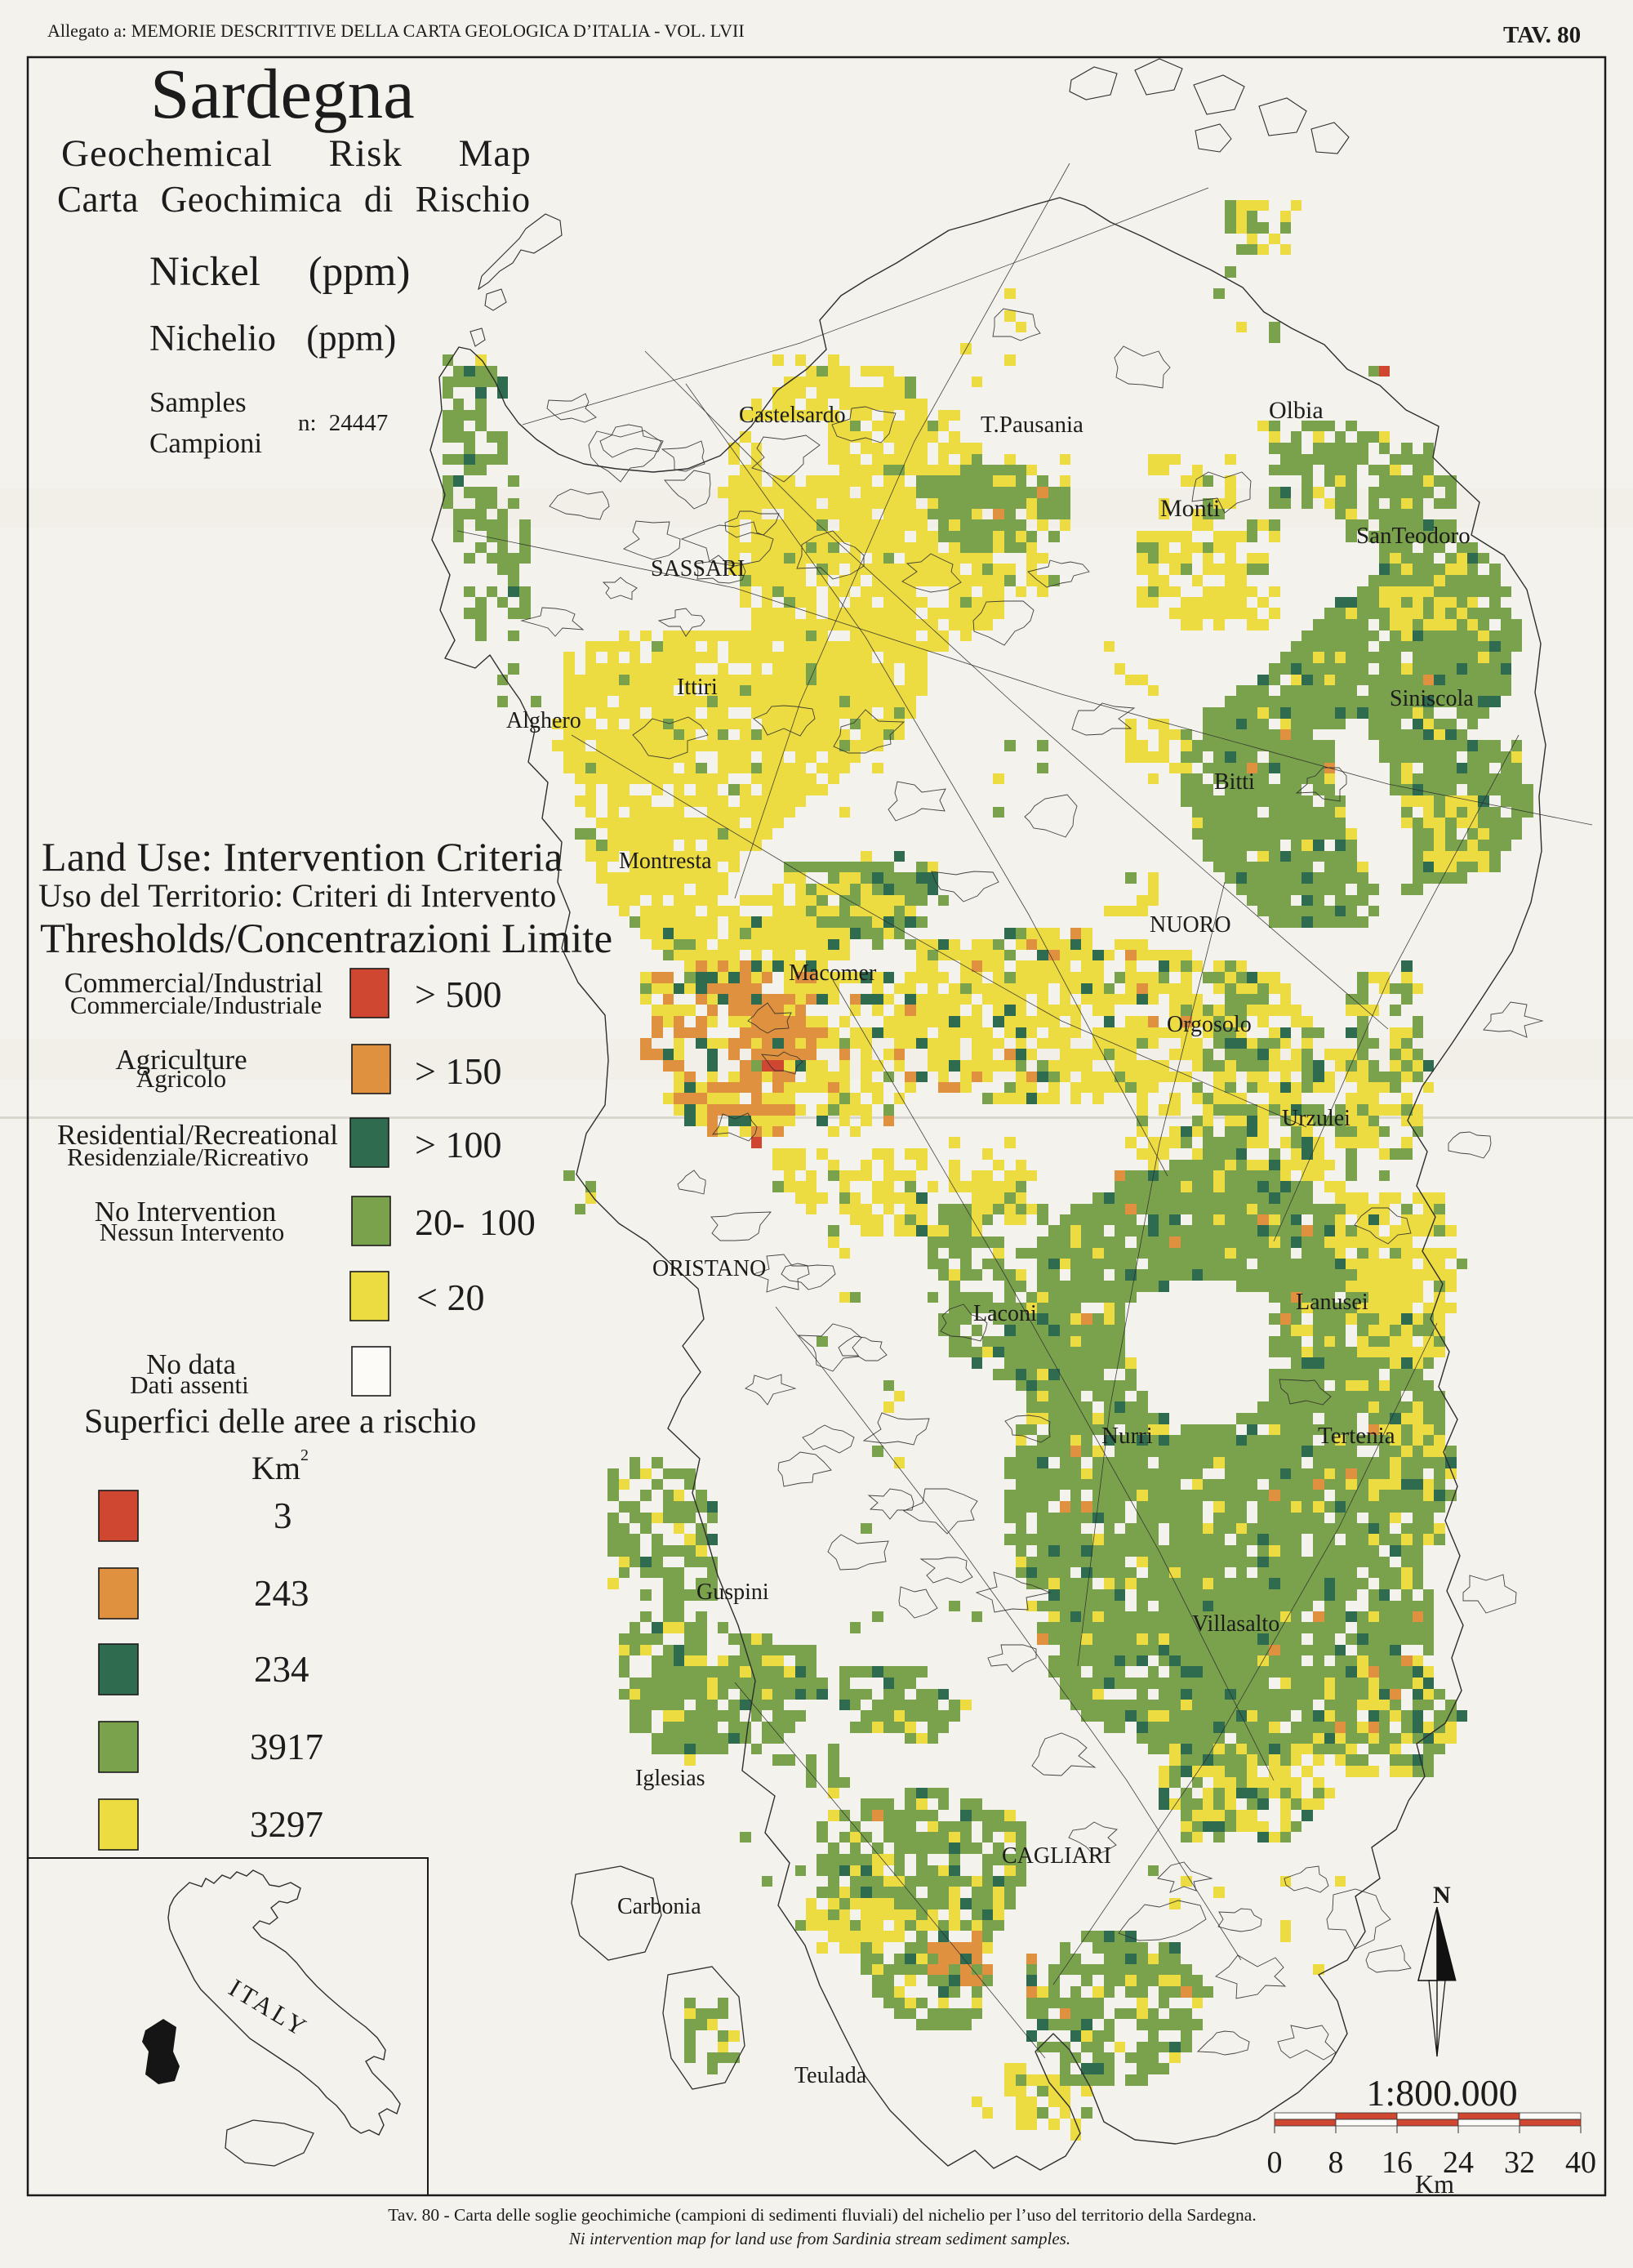 This screenshot has width=1633, height=2268. What do you see at coordinates (286, 1747) in the screenshot?
I see `svg-text: 3917` at bounding box center [286, 1747].